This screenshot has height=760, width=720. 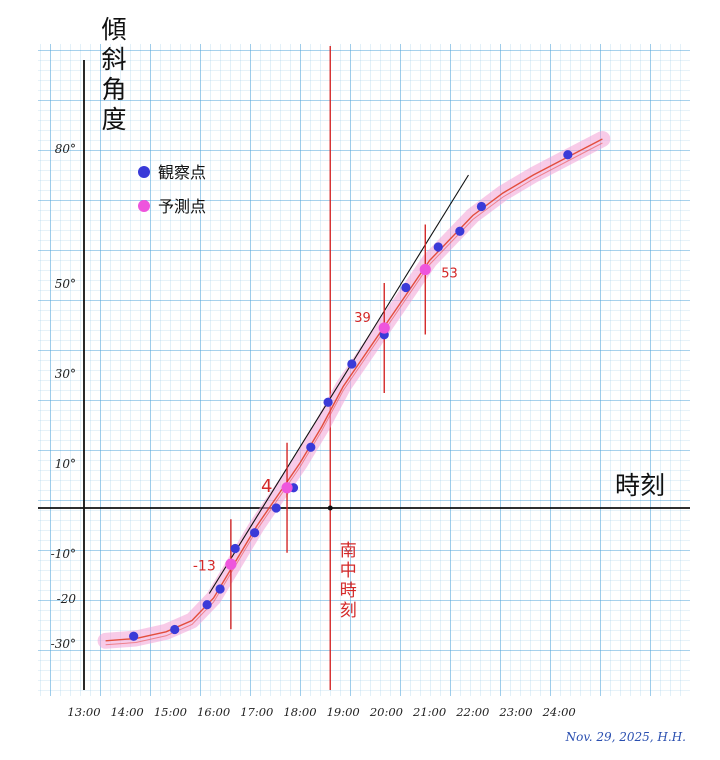 What do you see at coordinates (299, 712) in the screenshot?
I see `x-tick-label: 18:00` at bounding box center [299, 712].